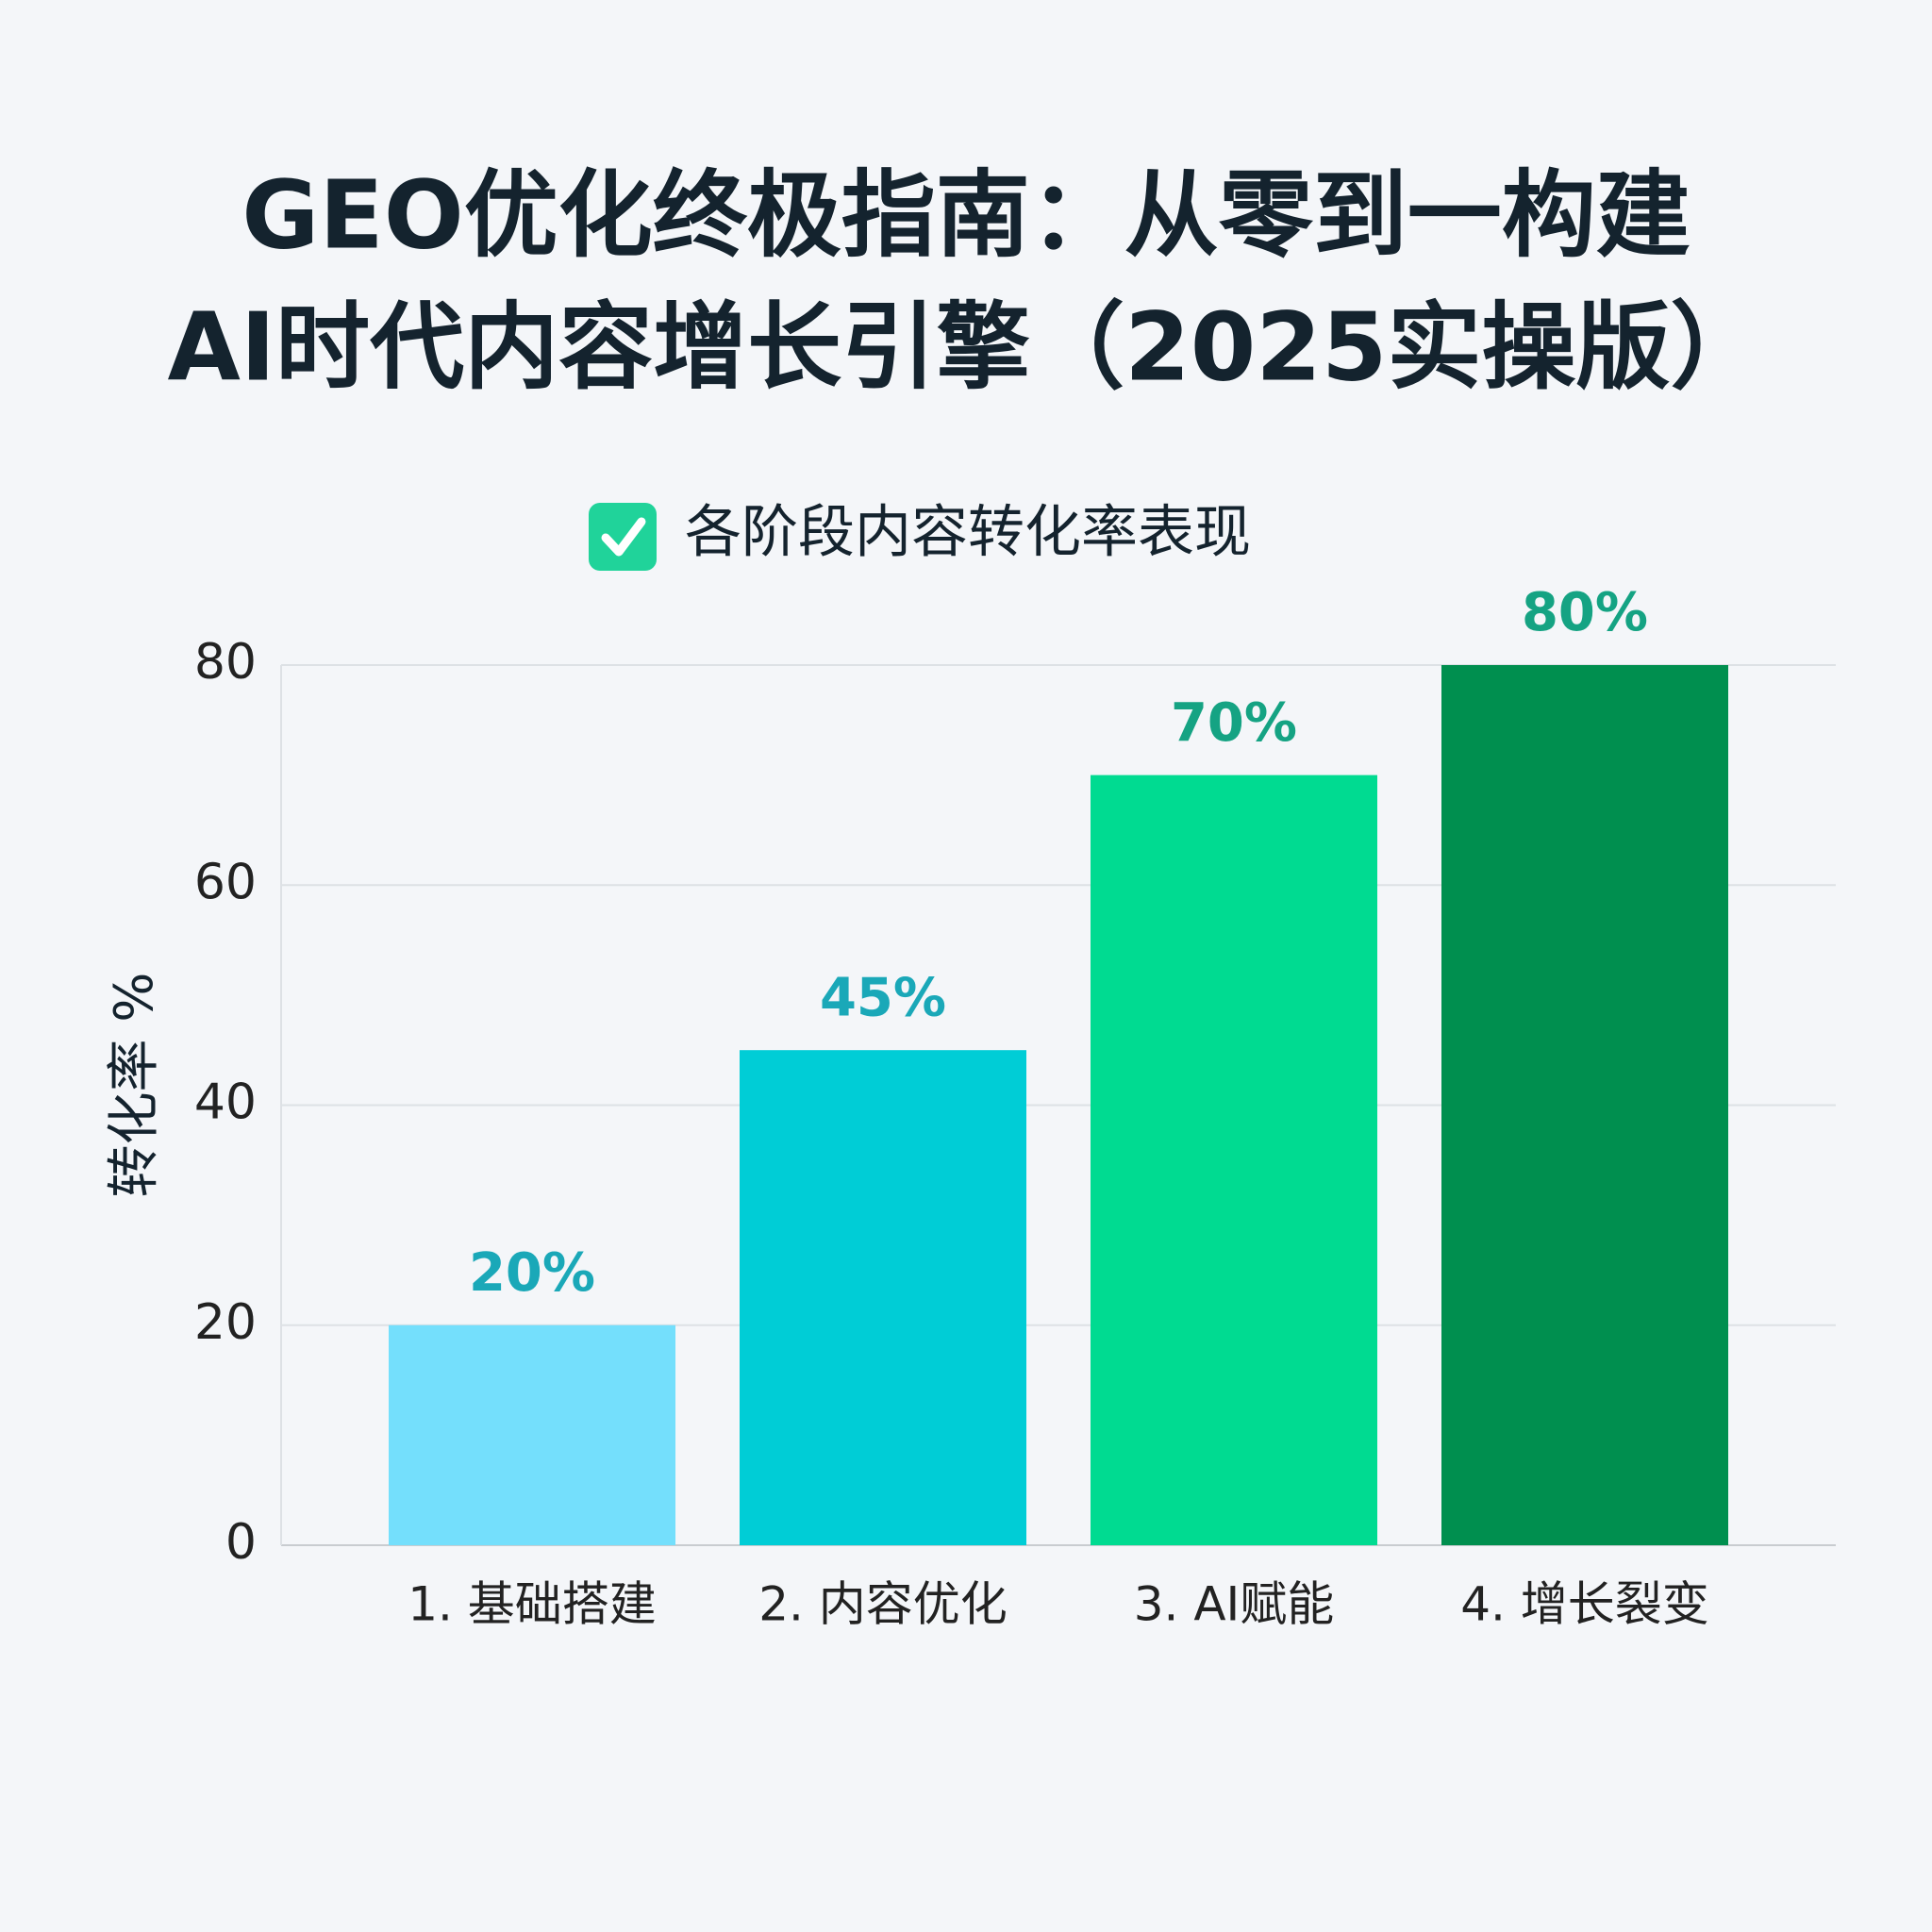  I want to click on check-icon, so click(623, 537).